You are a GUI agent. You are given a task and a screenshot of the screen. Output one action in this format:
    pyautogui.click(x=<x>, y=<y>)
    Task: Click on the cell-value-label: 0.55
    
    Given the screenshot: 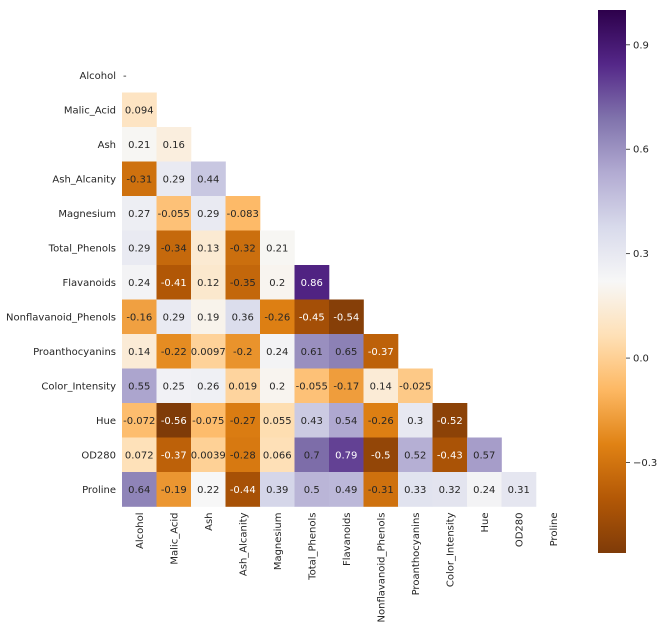 What is the action you would take?
    pyautogui.click(x=139, y=386)
    